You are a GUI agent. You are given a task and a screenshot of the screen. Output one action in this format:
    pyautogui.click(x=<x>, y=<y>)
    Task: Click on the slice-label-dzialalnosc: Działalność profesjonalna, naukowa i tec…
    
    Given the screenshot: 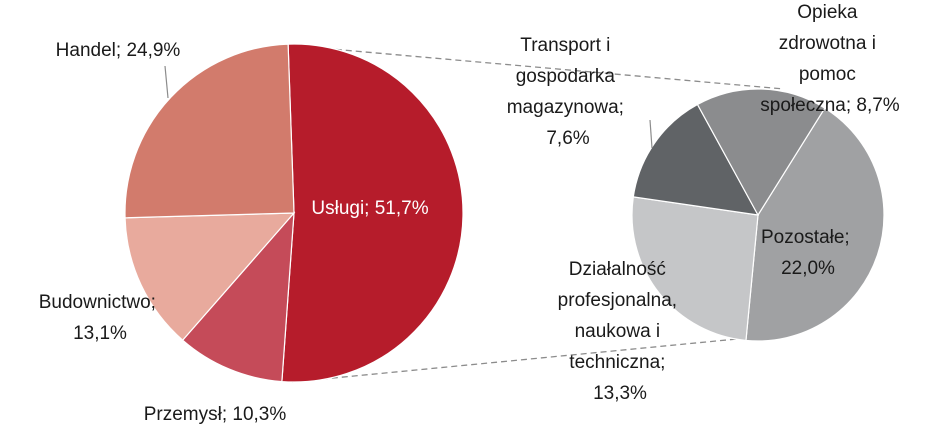 What is the action you would take?
    pyautogui.click(x=620, y=331)
    